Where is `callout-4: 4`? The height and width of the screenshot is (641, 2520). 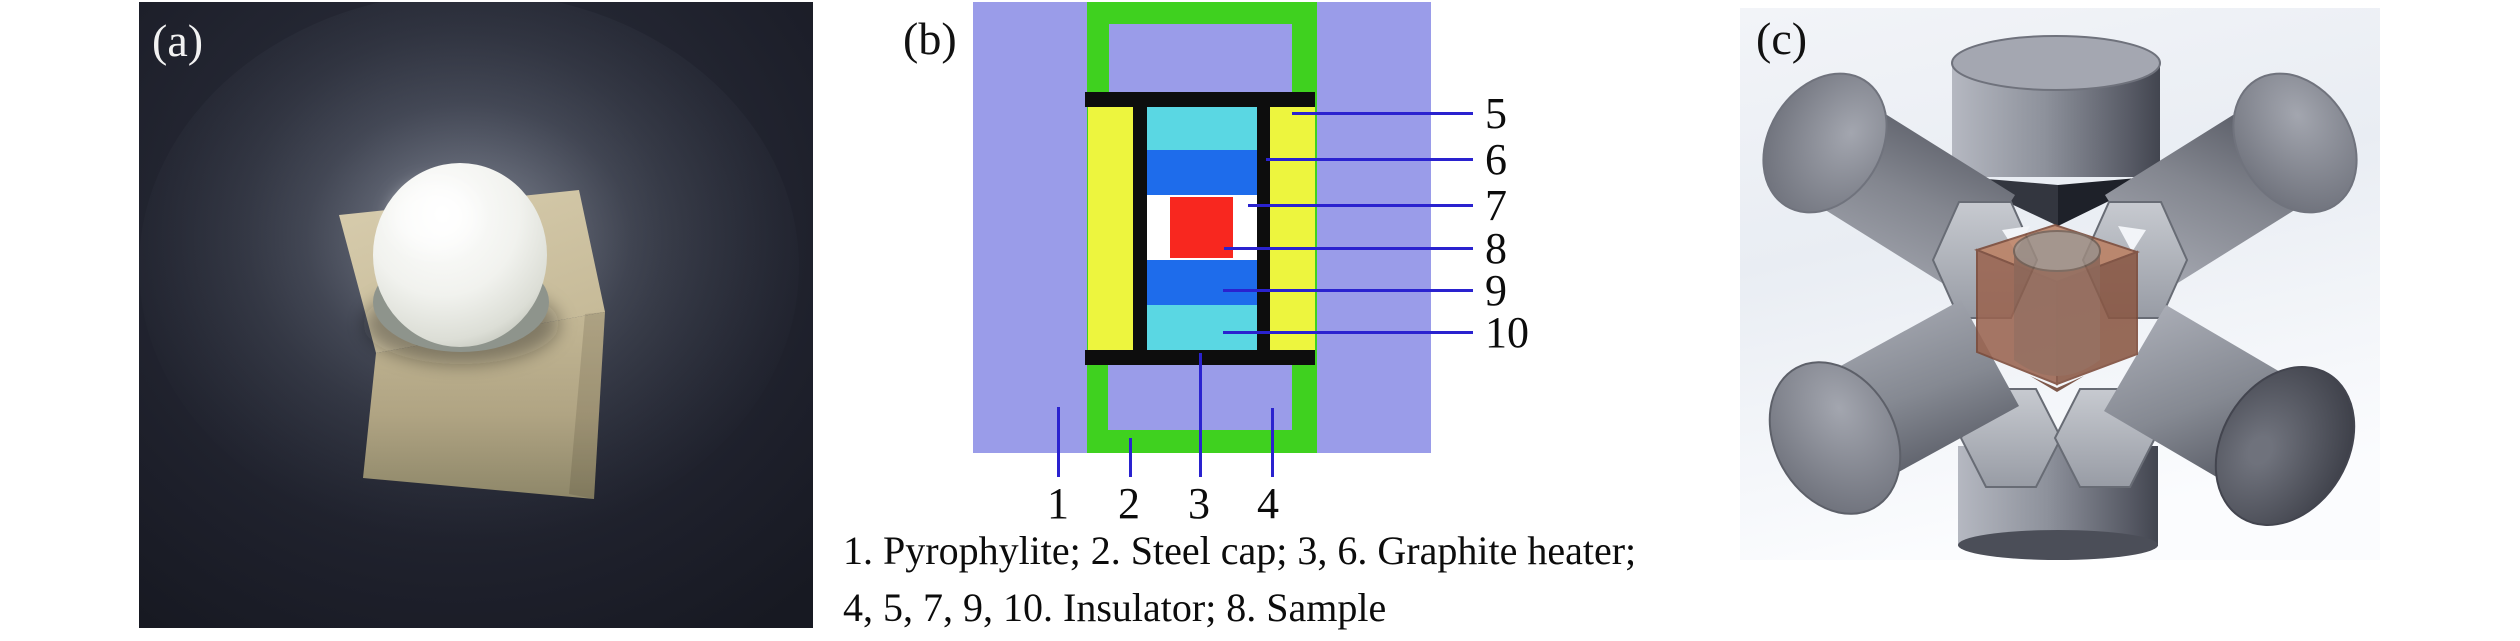
callout-4: 4 is located at coordinates (1268, 503).